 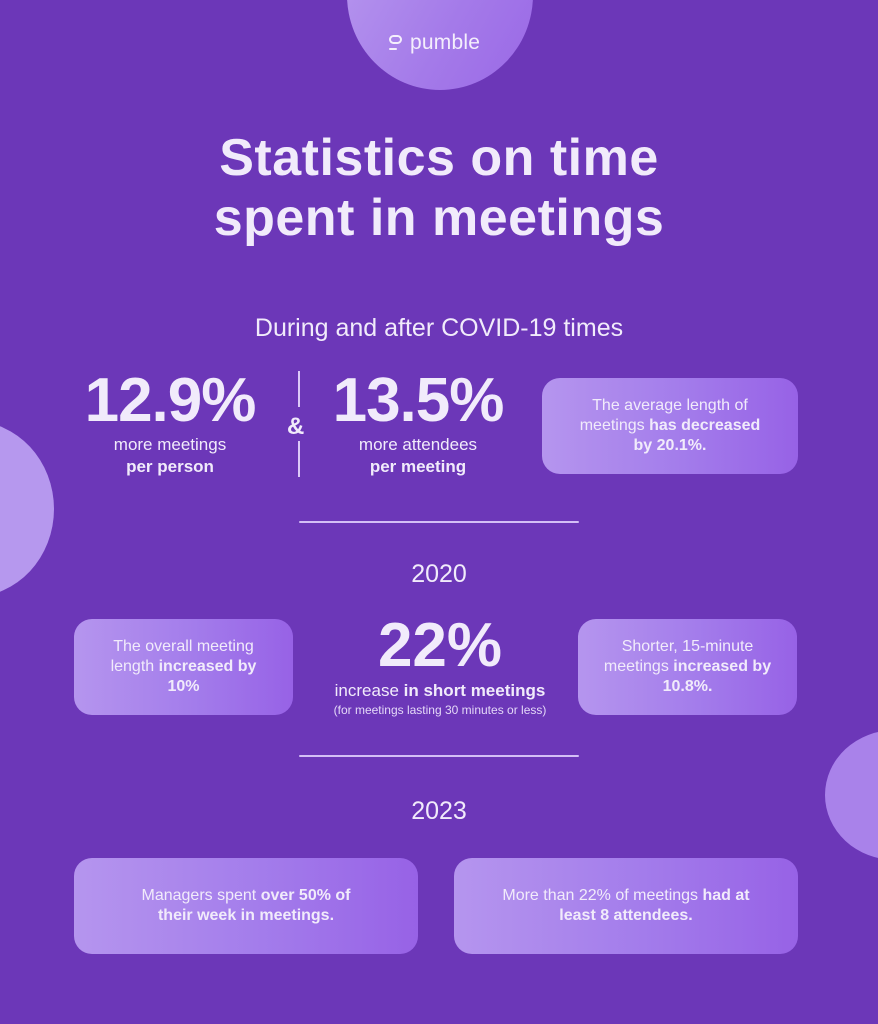 I want to click on card-text-bold: has decreased by 20.1%., so click(x=697, y=435).